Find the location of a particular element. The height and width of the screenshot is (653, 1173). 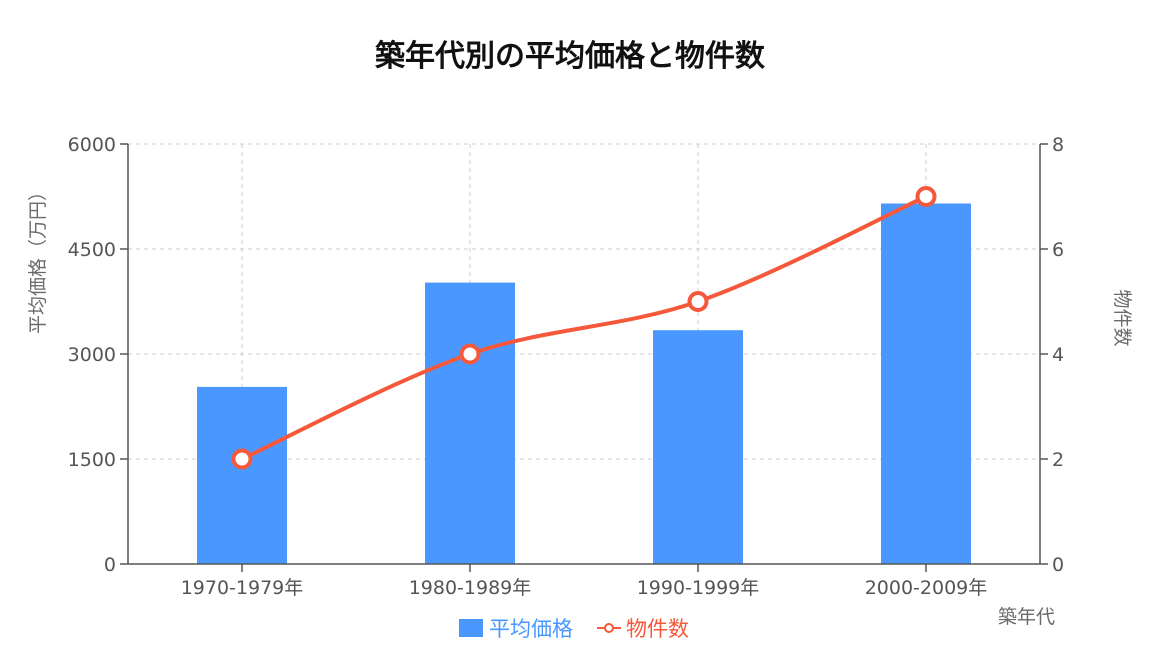

legend-label-line: 物件数 is located at coordinates (657, 629).